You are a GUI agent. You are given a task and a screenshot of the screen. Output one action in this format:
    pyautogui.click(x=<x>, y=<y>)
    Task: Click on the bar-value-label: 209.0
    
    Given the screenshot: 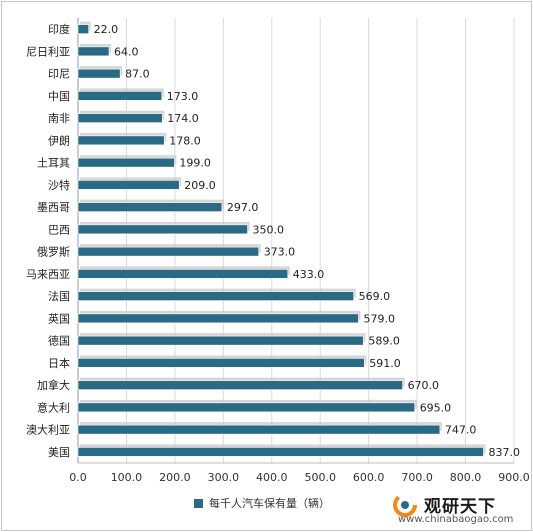 What is the action you would take?
    pyautogui.click(x=200, y=185)
    